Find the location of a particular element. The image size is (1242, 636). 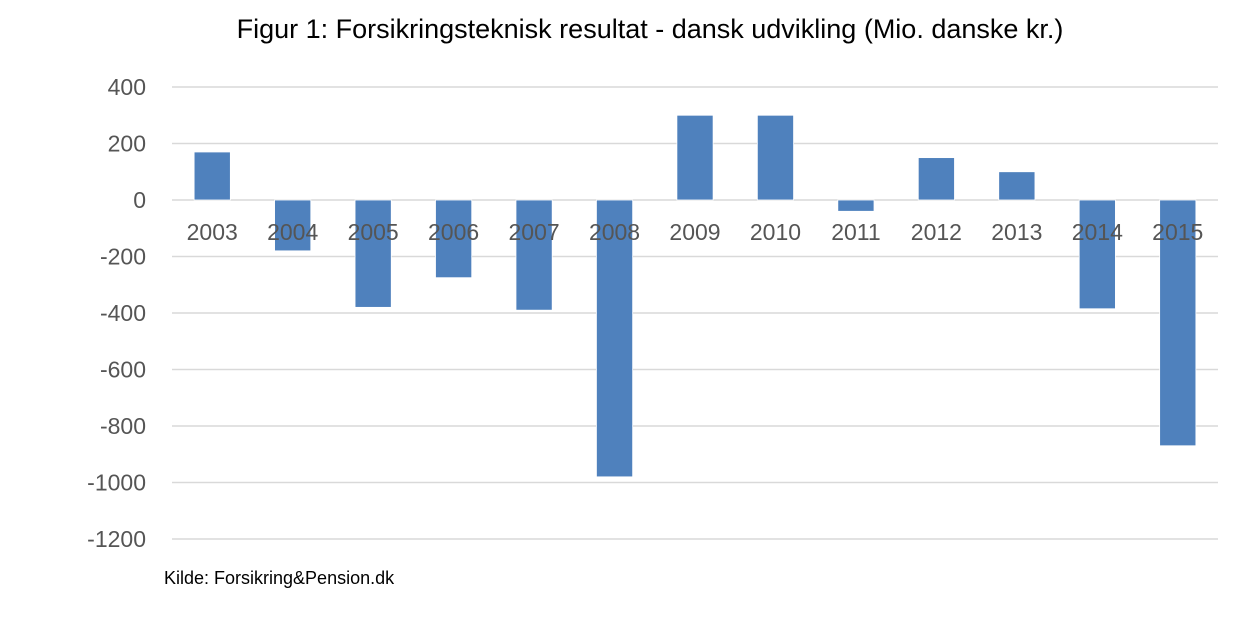

x-tick-label: 2010 is located at coordinates (775, 232).